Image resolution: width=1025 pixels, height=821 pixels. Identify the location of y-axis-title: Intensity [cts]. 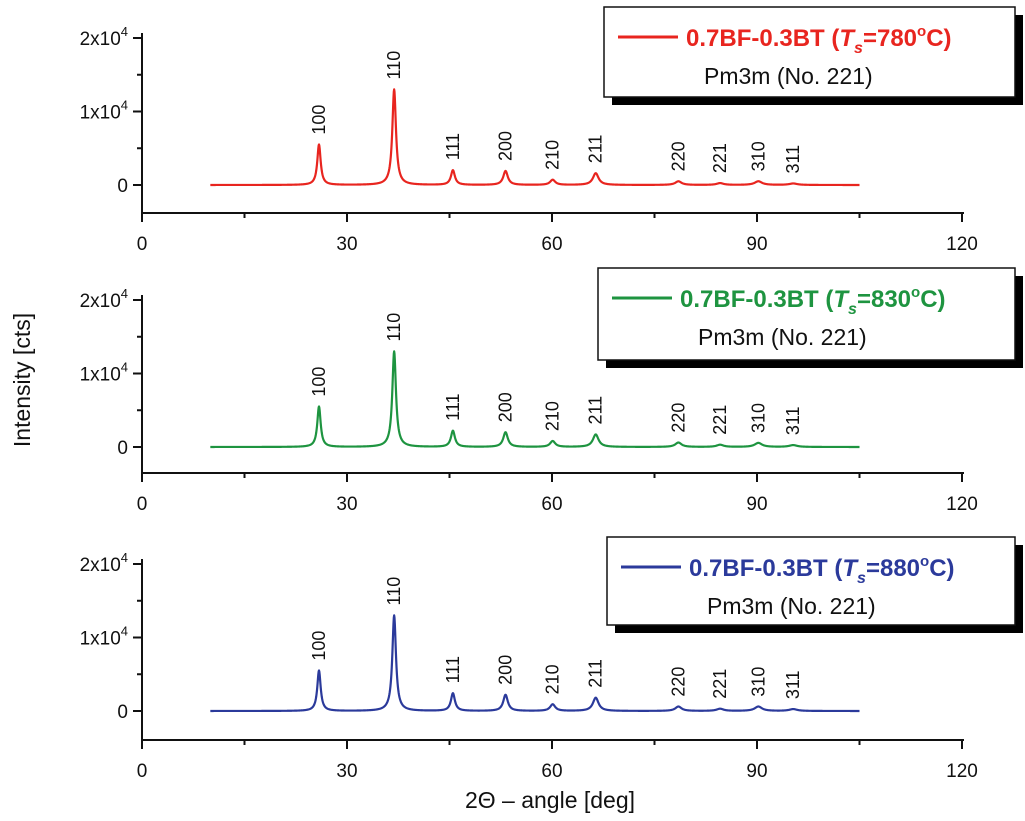
(22, 380).